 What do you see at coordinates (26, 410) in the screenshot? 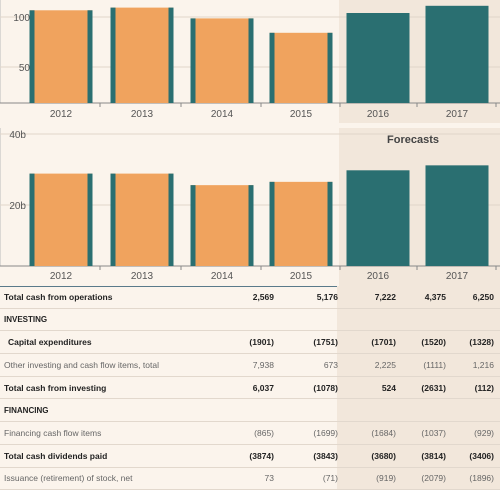
I see `row-label: FINANCING` at bounding box center [26, 410].